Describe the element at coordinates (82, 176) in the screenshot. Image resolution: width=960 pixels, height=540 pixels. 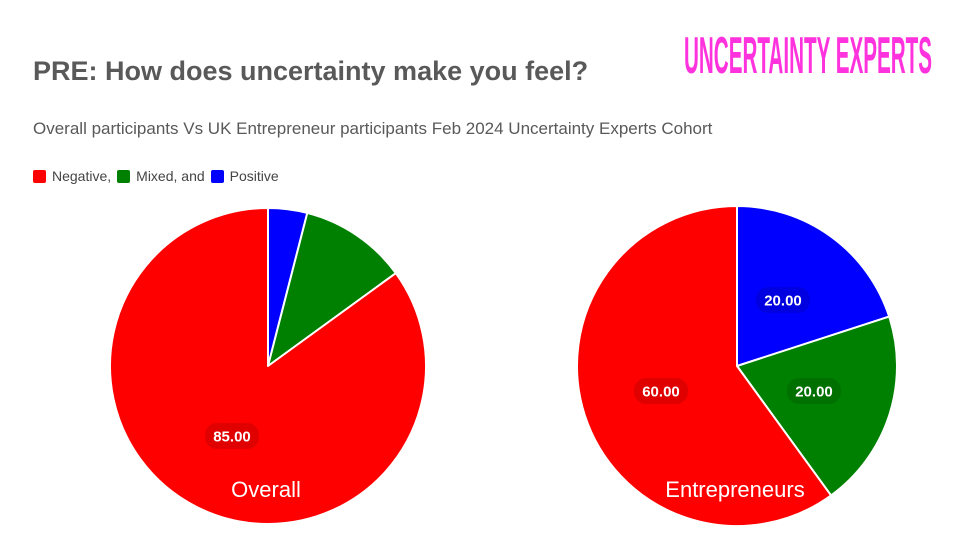
I see `legend-label-negative: Negative,` at that location.